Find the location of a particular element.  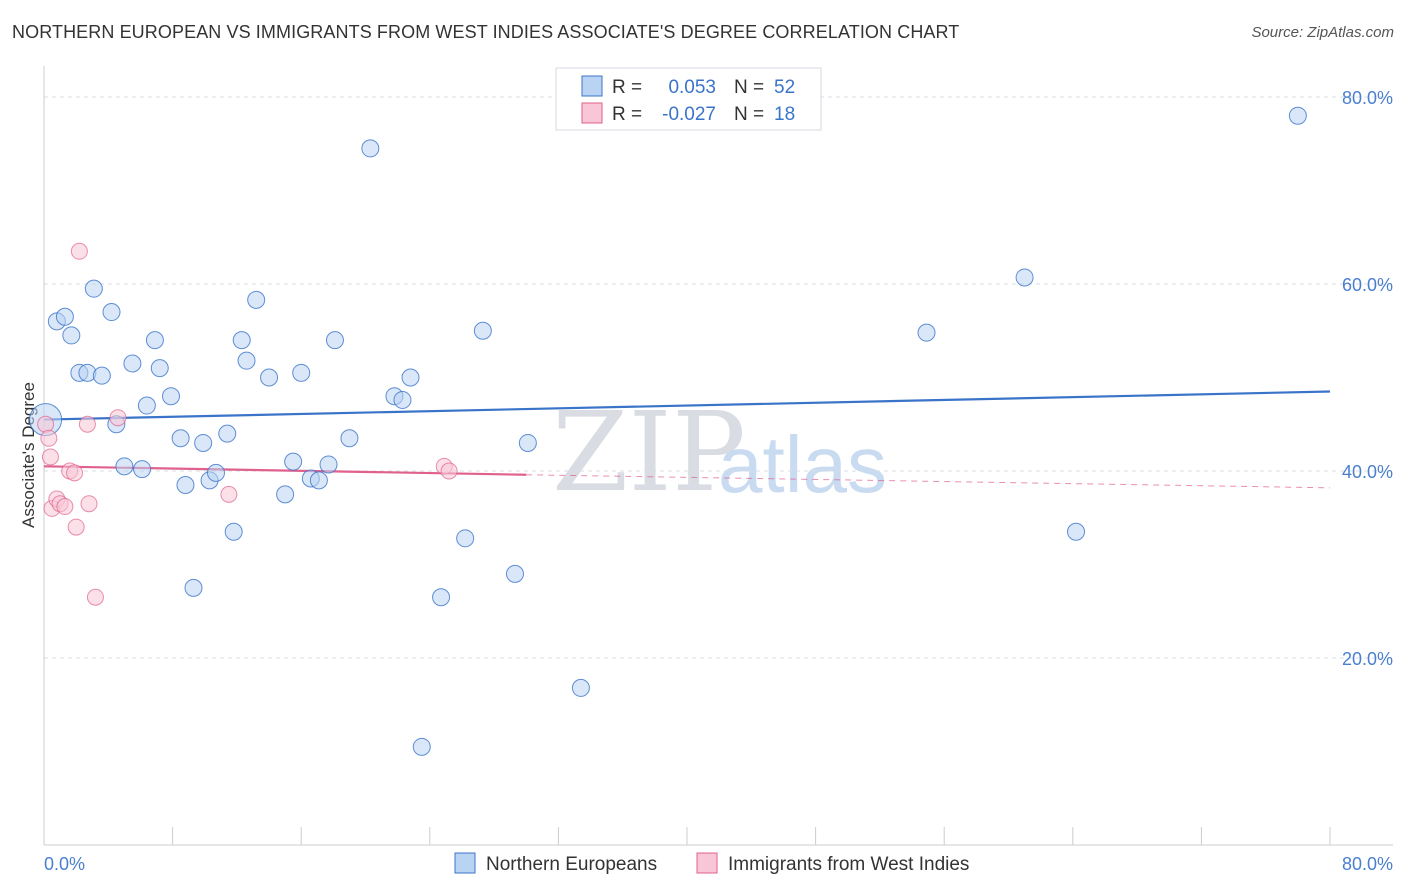

legend-label-west-indies: Immigrants from West Indies is located at coordinates (848, 864).